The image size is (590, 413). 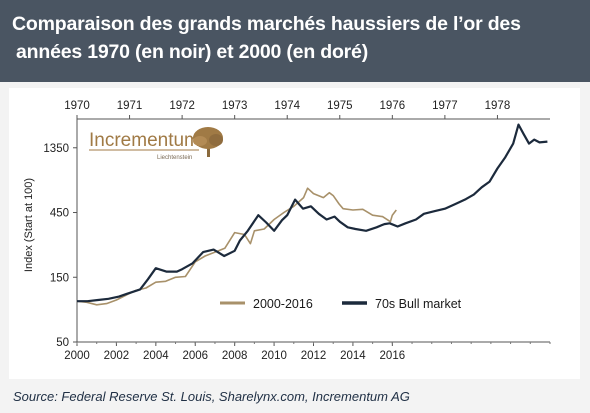 I want to click on incrementum-logo: Incrementum Liechtenstein, so click(x=156, y=144).